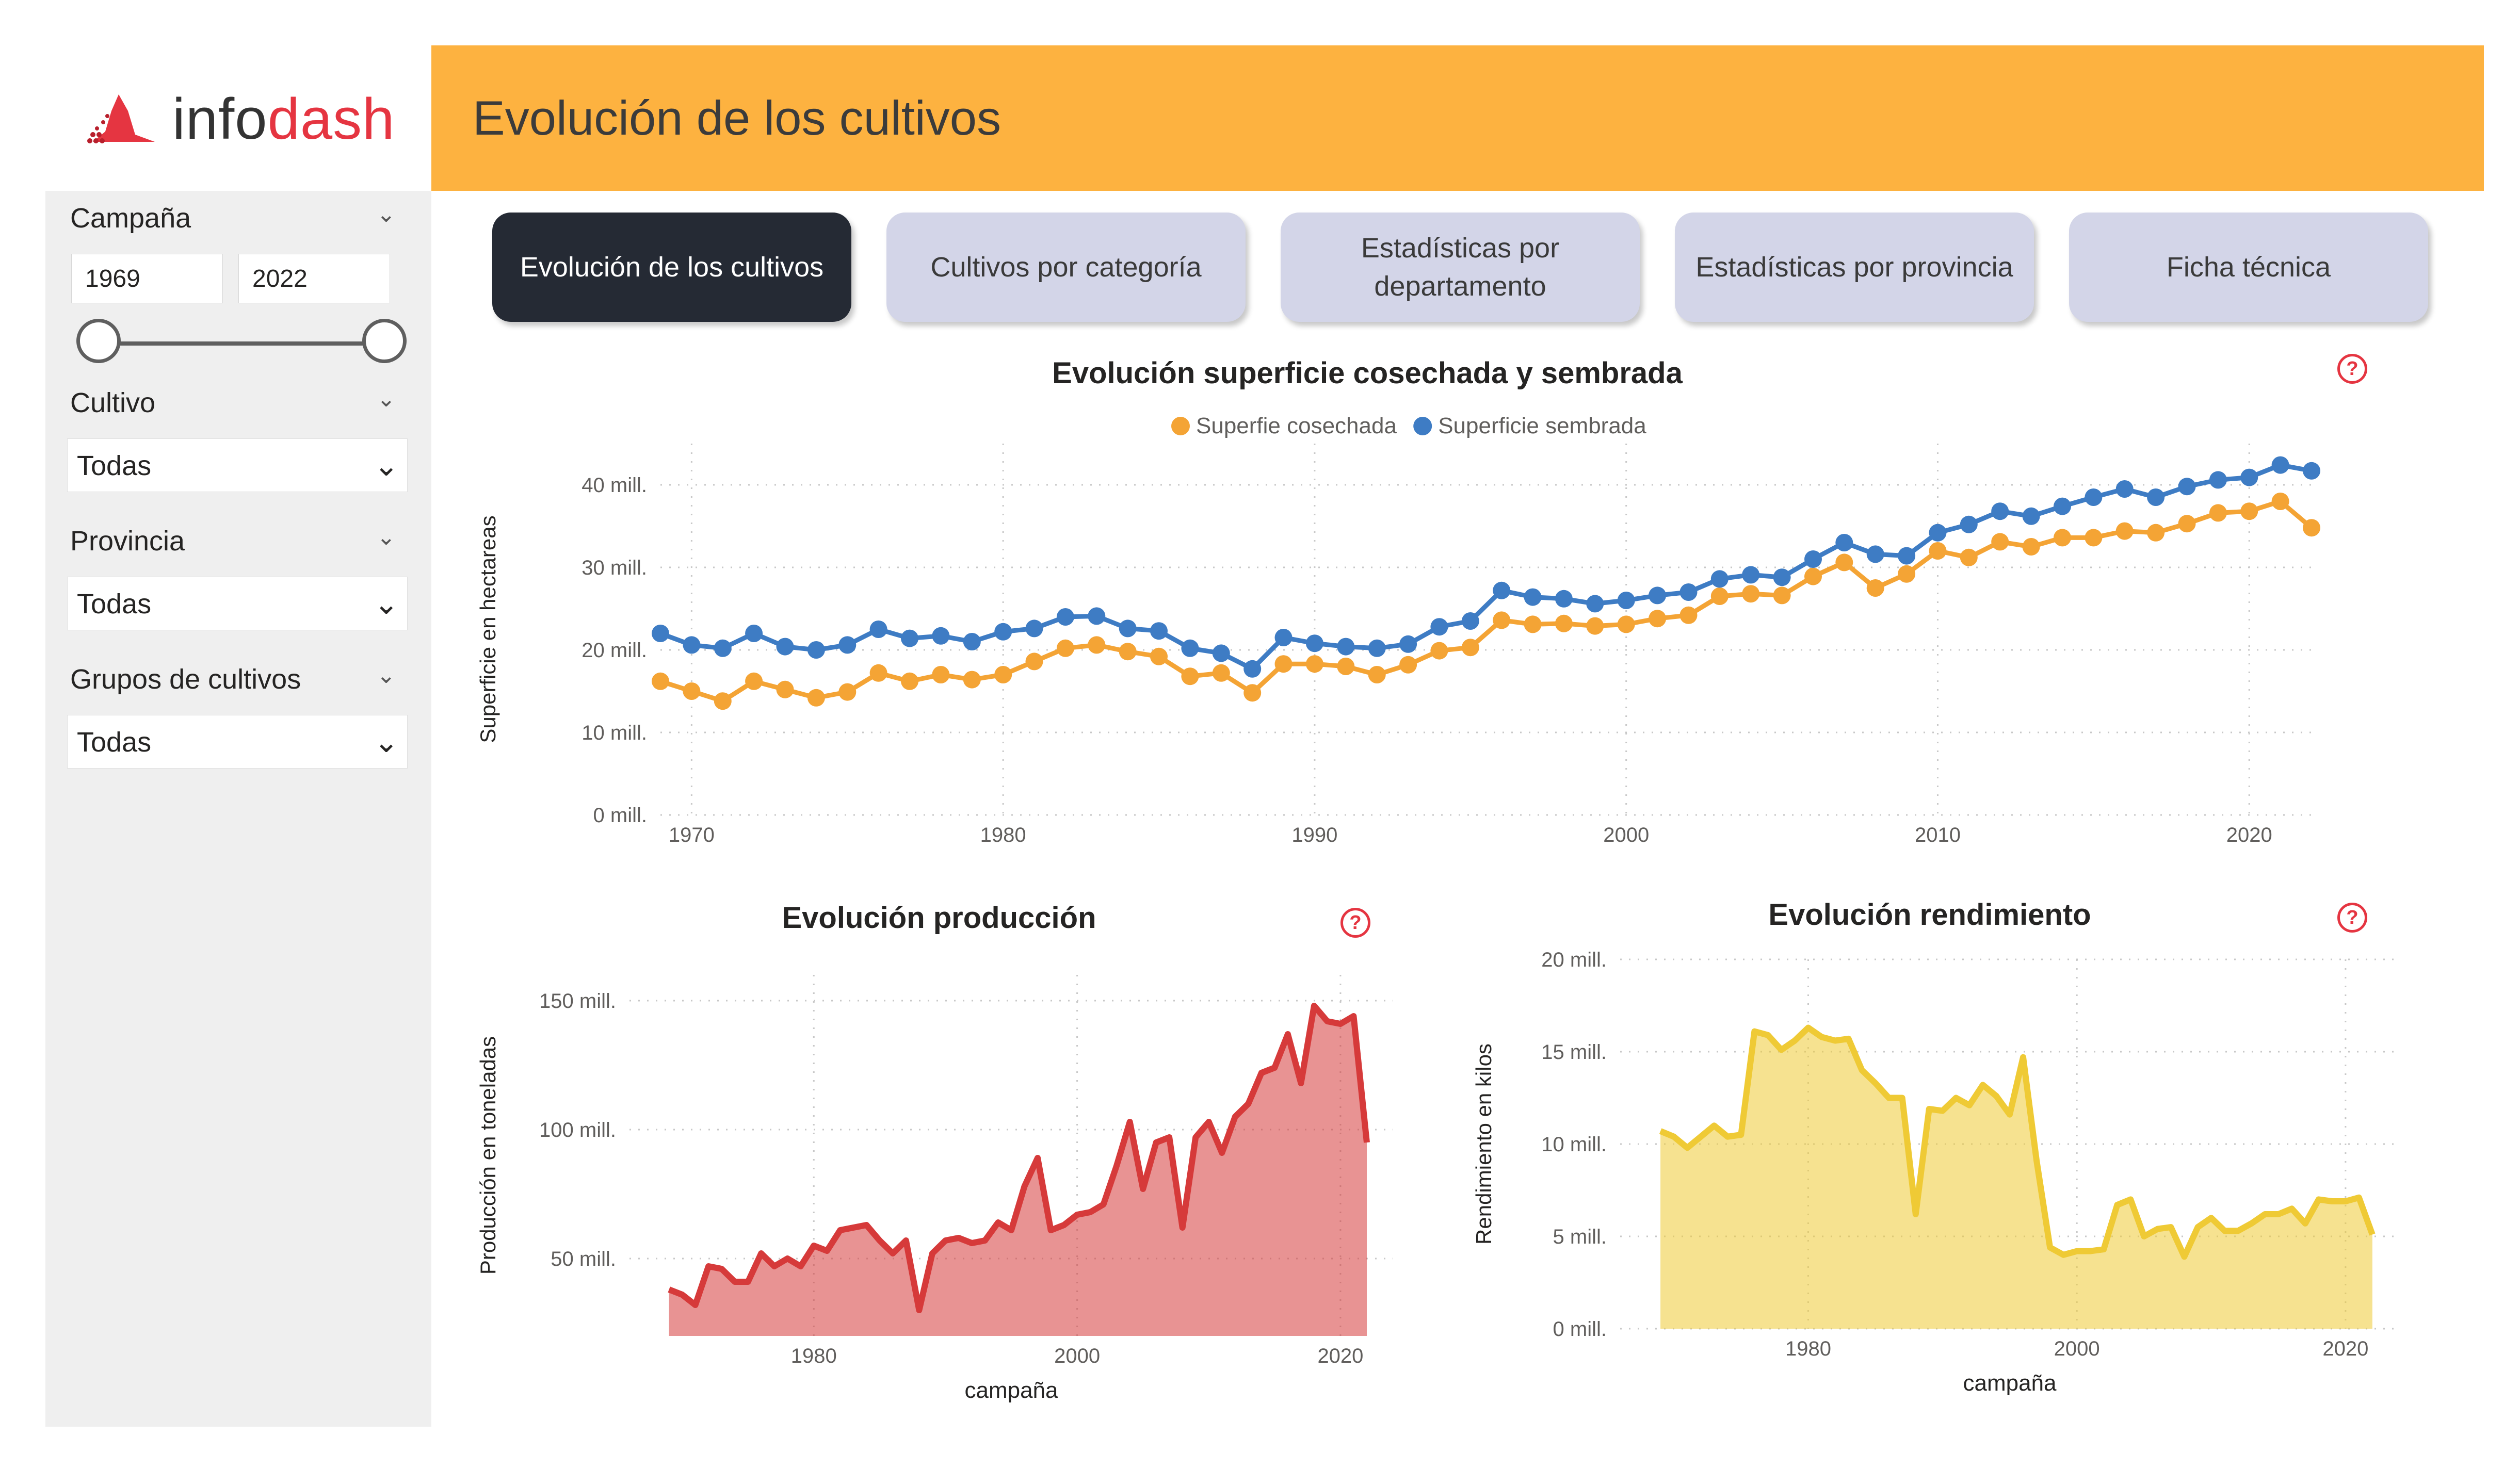 The width and height of the screenshot is (2520, 1469). Describe the element at coordinates (614, 485) in the screenshot. I see `y-tick-label: 40 mill.` at that location.